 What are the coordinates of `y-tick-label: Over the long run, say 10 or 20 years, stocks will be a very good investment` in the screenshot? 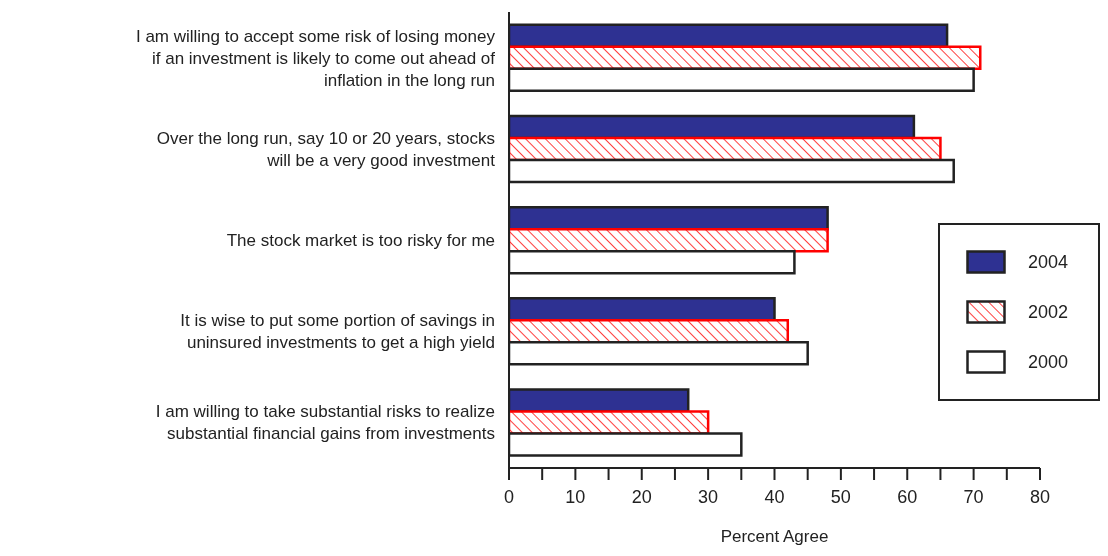 It's located at (326, 149).